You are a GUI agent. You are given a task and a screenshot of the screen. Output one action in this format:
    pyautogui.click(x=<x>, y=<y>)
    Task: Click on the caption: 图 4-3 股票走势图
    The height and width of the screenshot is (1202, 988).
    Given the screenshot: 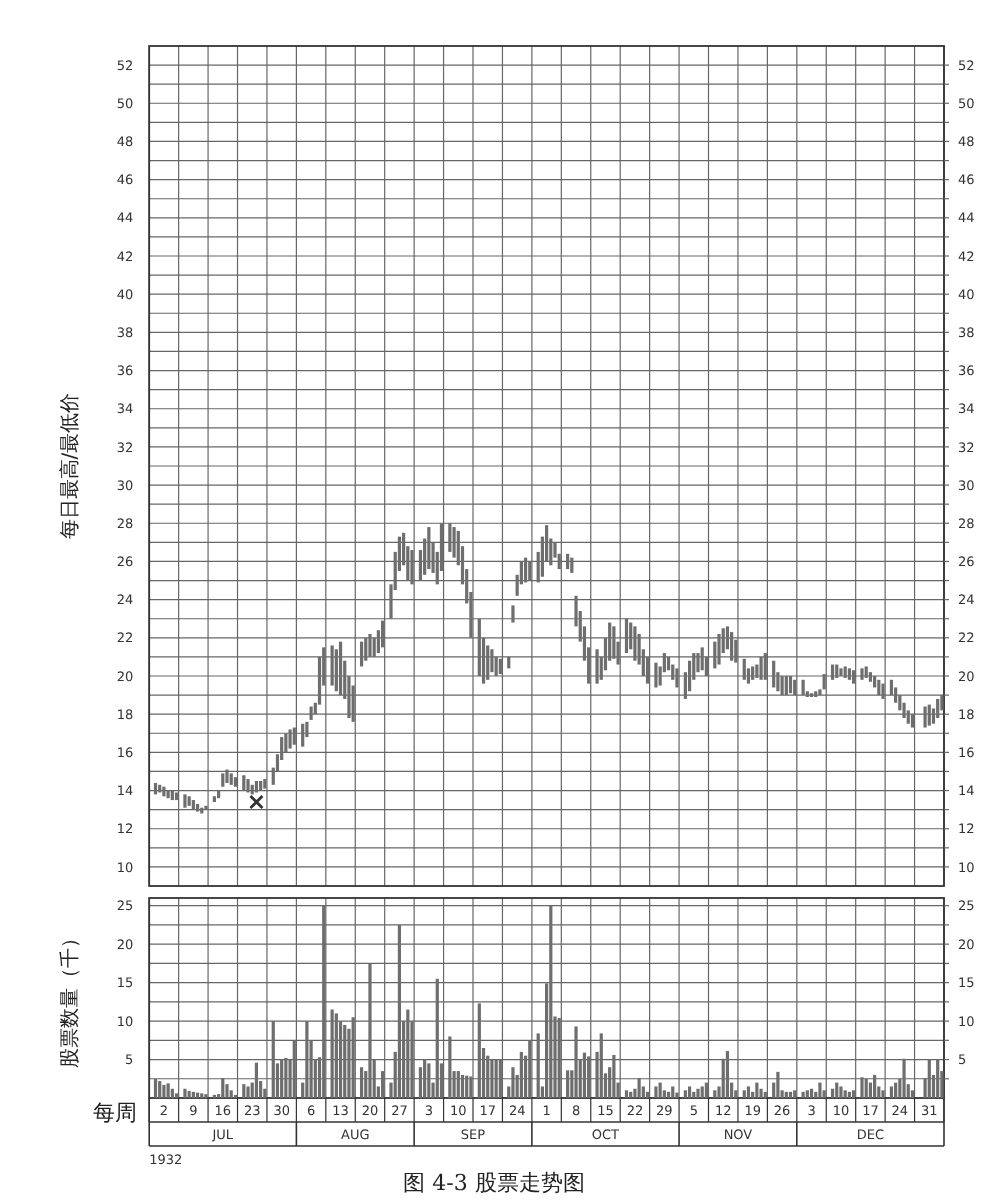 What is the action you would take?
    pyautogui.click(x=494, y=1183)
    